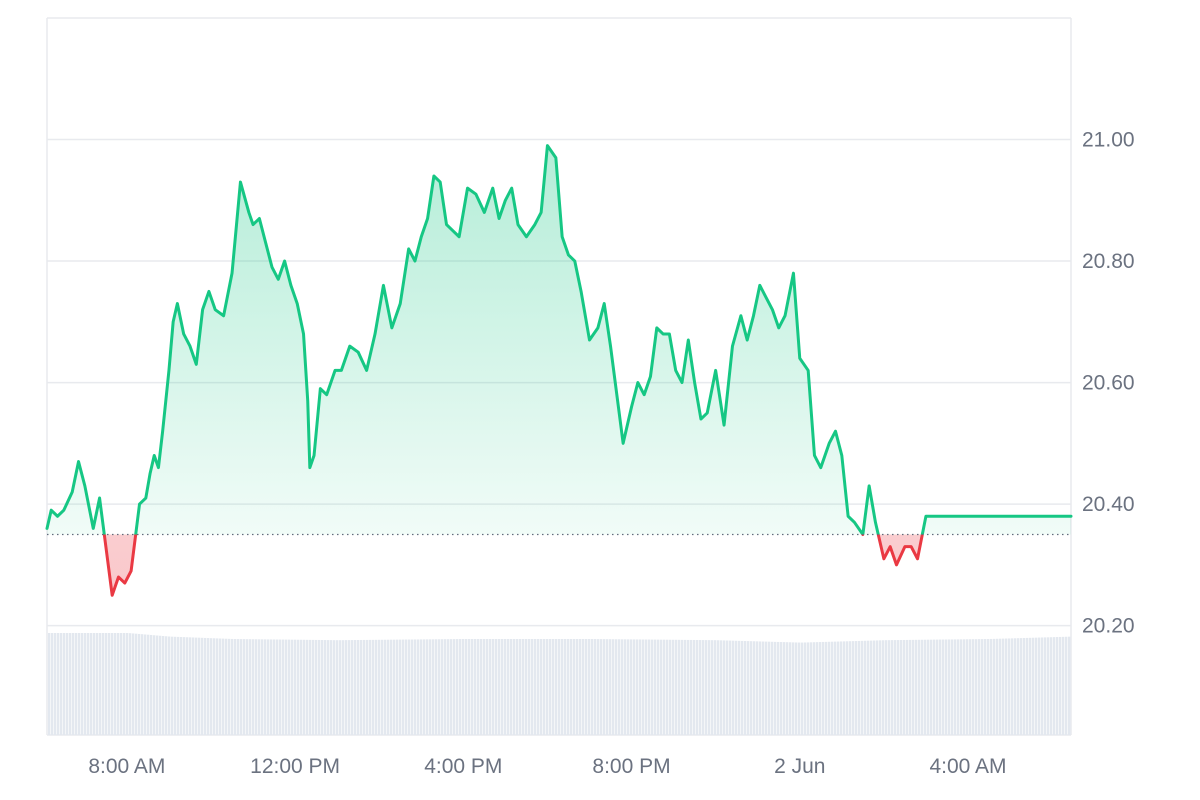 The width and height of the screenshot is (1200, 800). What do you see at coordinates (1108, 626) in the screenshot?
I see `y-tick-label: 20.20` at bounding box center [1108, 626].